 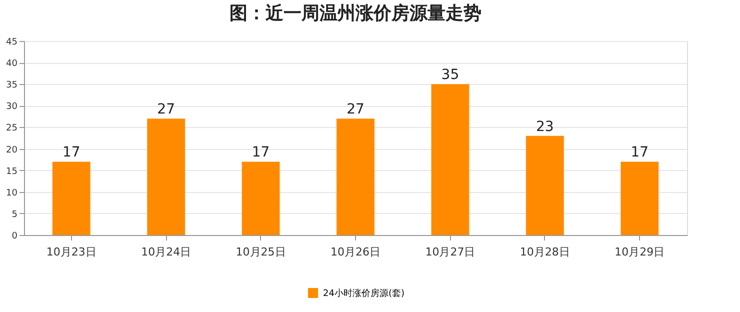 I want to click on x-tick-label: 10月25日, so click(x=261, y=252).